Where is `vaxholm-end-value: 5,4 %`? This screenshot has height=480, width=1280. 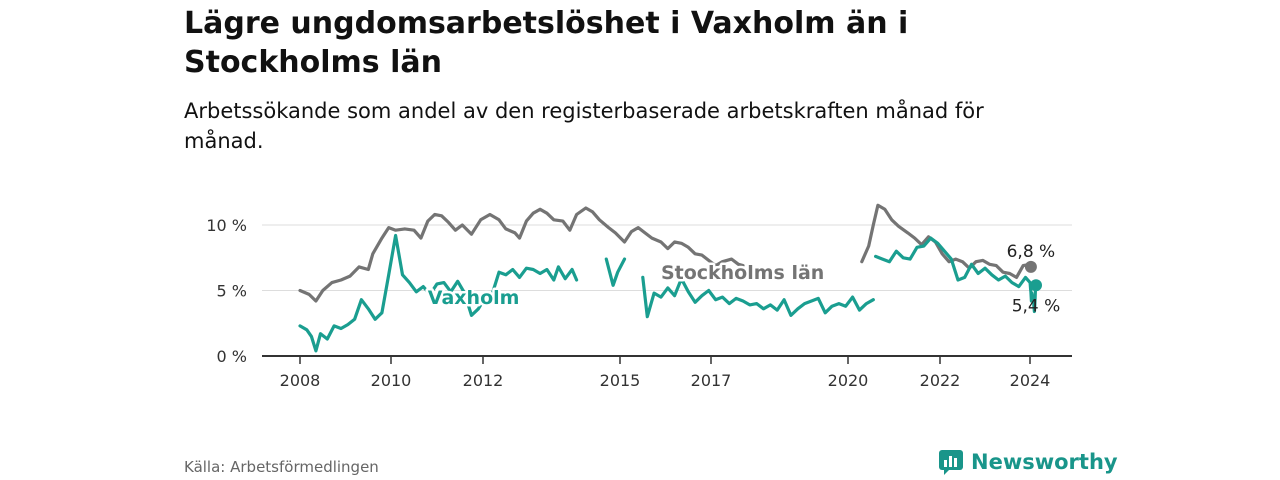 vaxholm-end-value: 5,4 % is located at coordinates (1036, 306).